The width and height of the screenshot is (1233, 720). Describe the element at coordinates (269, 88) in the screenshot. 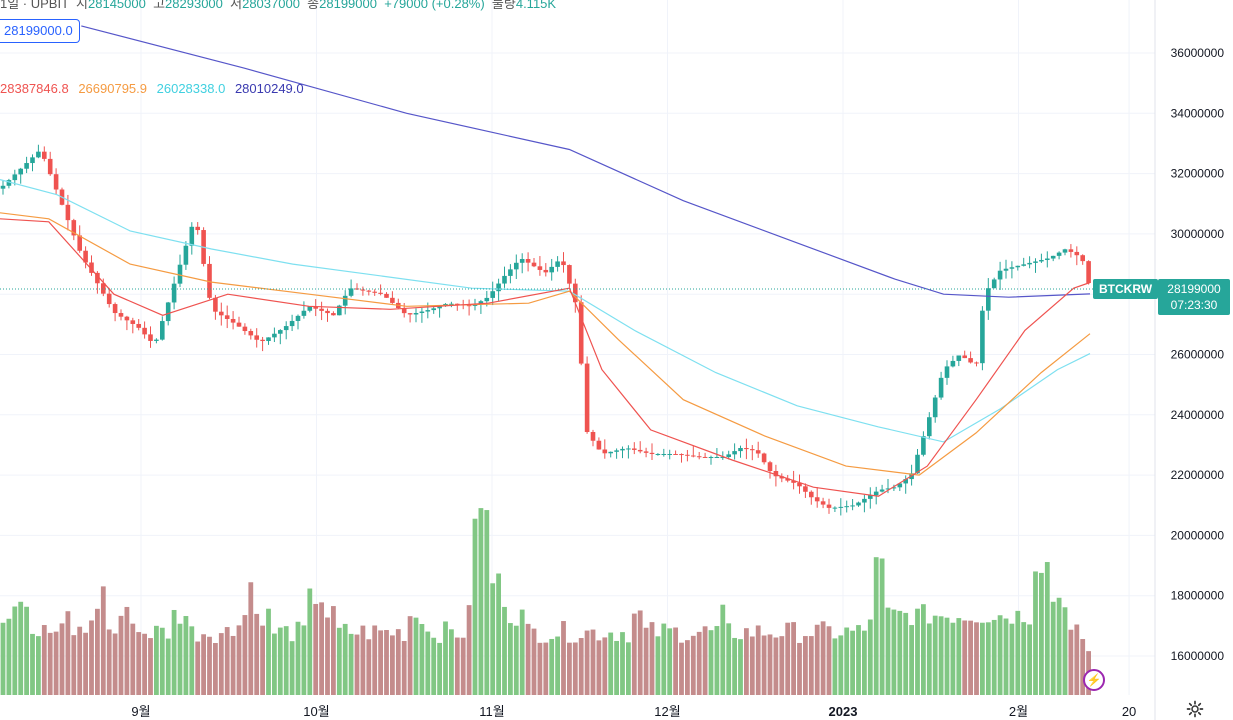

I see `ma4-value: 28010249.0` at that location.